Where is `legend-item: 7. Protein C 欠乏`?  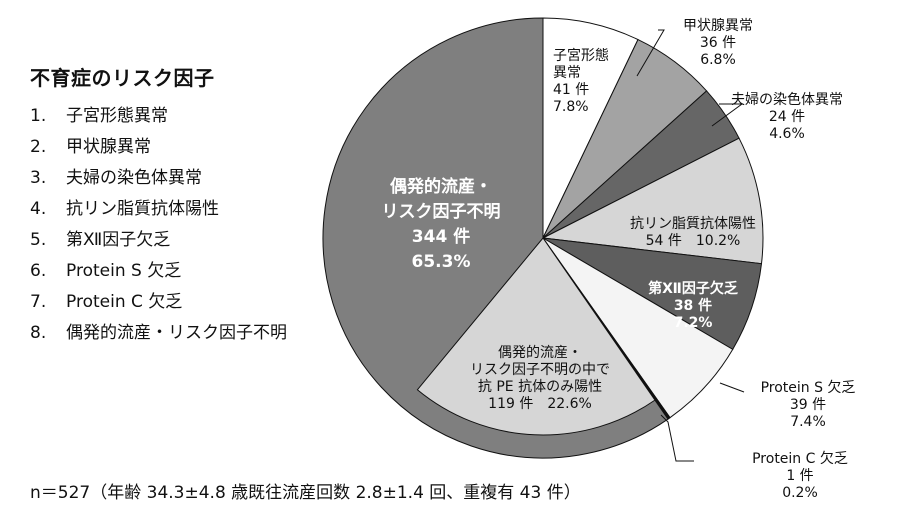
legend-item: 7. Protein C 欠乏 is located at coordinates (190, 302).